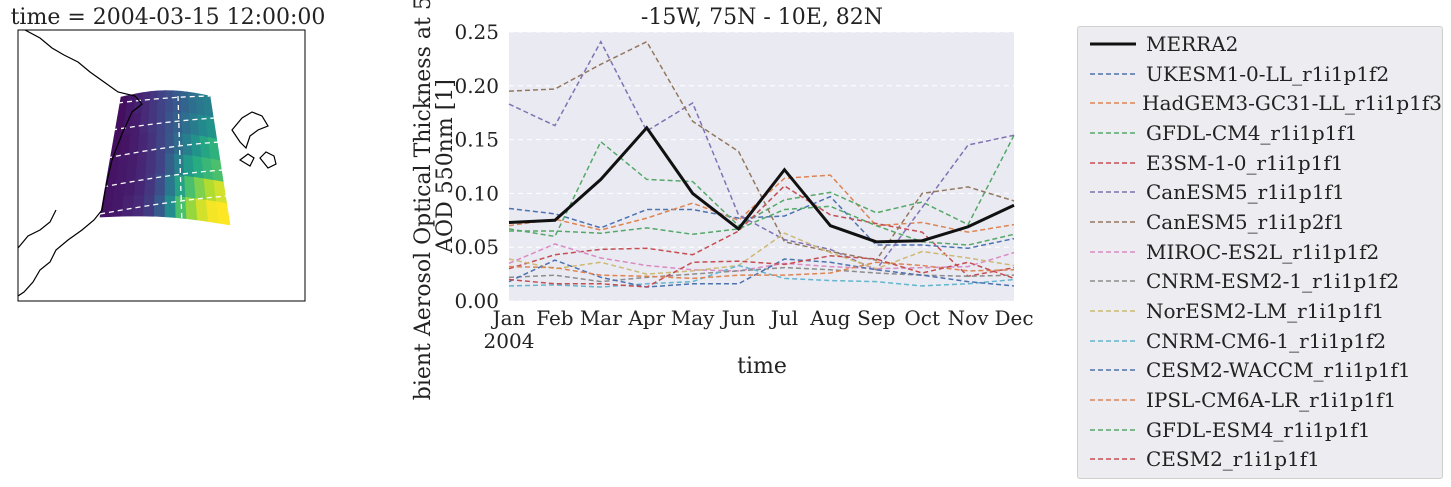  I want to click on legend-label: GFDL-ESM4_r1i1p1f1, so click(1258, 429).